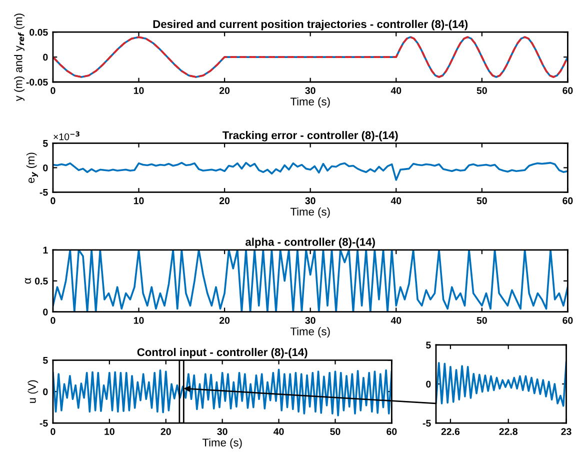 The width and height of the screenshot is (579, 462). I want to click on text: ×10$^{−3}$, so click(67, 135).